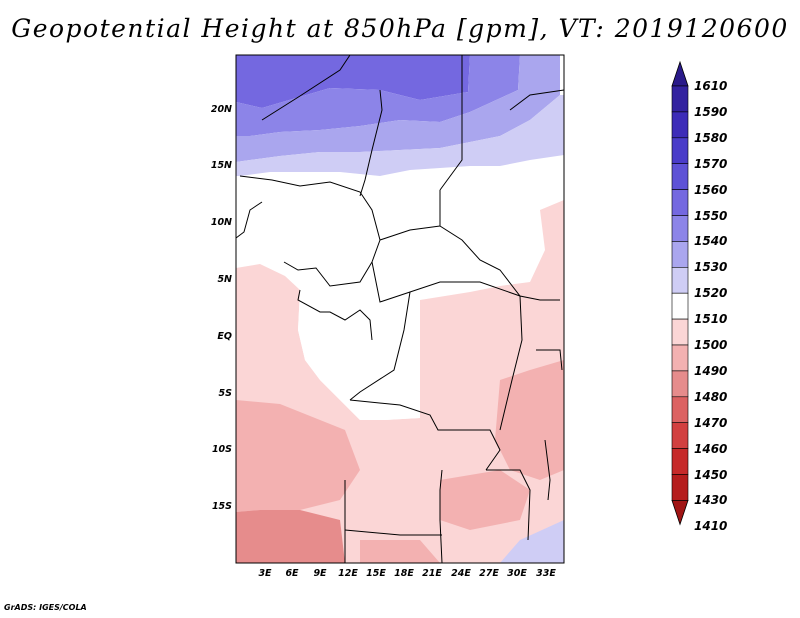 Image resolution: width=800 pixels, height=618 pixels. What do you see at coordinates (265, 573) in the screenshot?
I see `x-tick-3e: 3E` at bounding box center [265, 573].